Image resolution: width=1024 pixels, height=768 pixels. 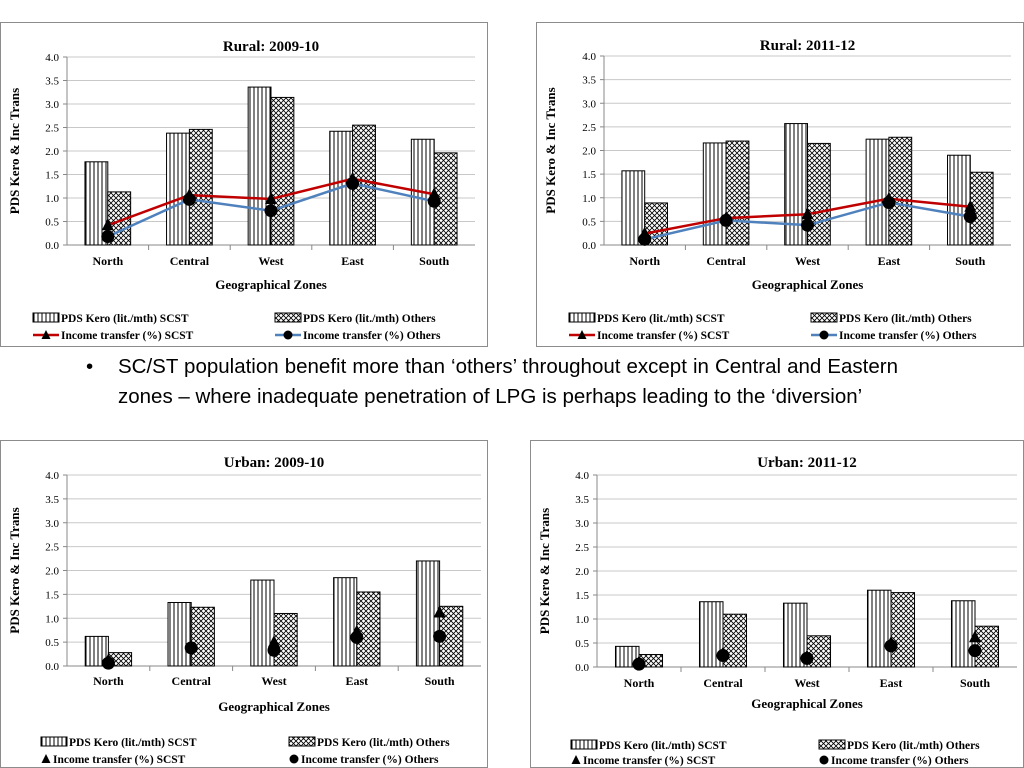 What do you see at coordinates (274, 463) in the screenshot?
I see `chart-title: Urban: 2009-10` at bounding box center [274, 463].